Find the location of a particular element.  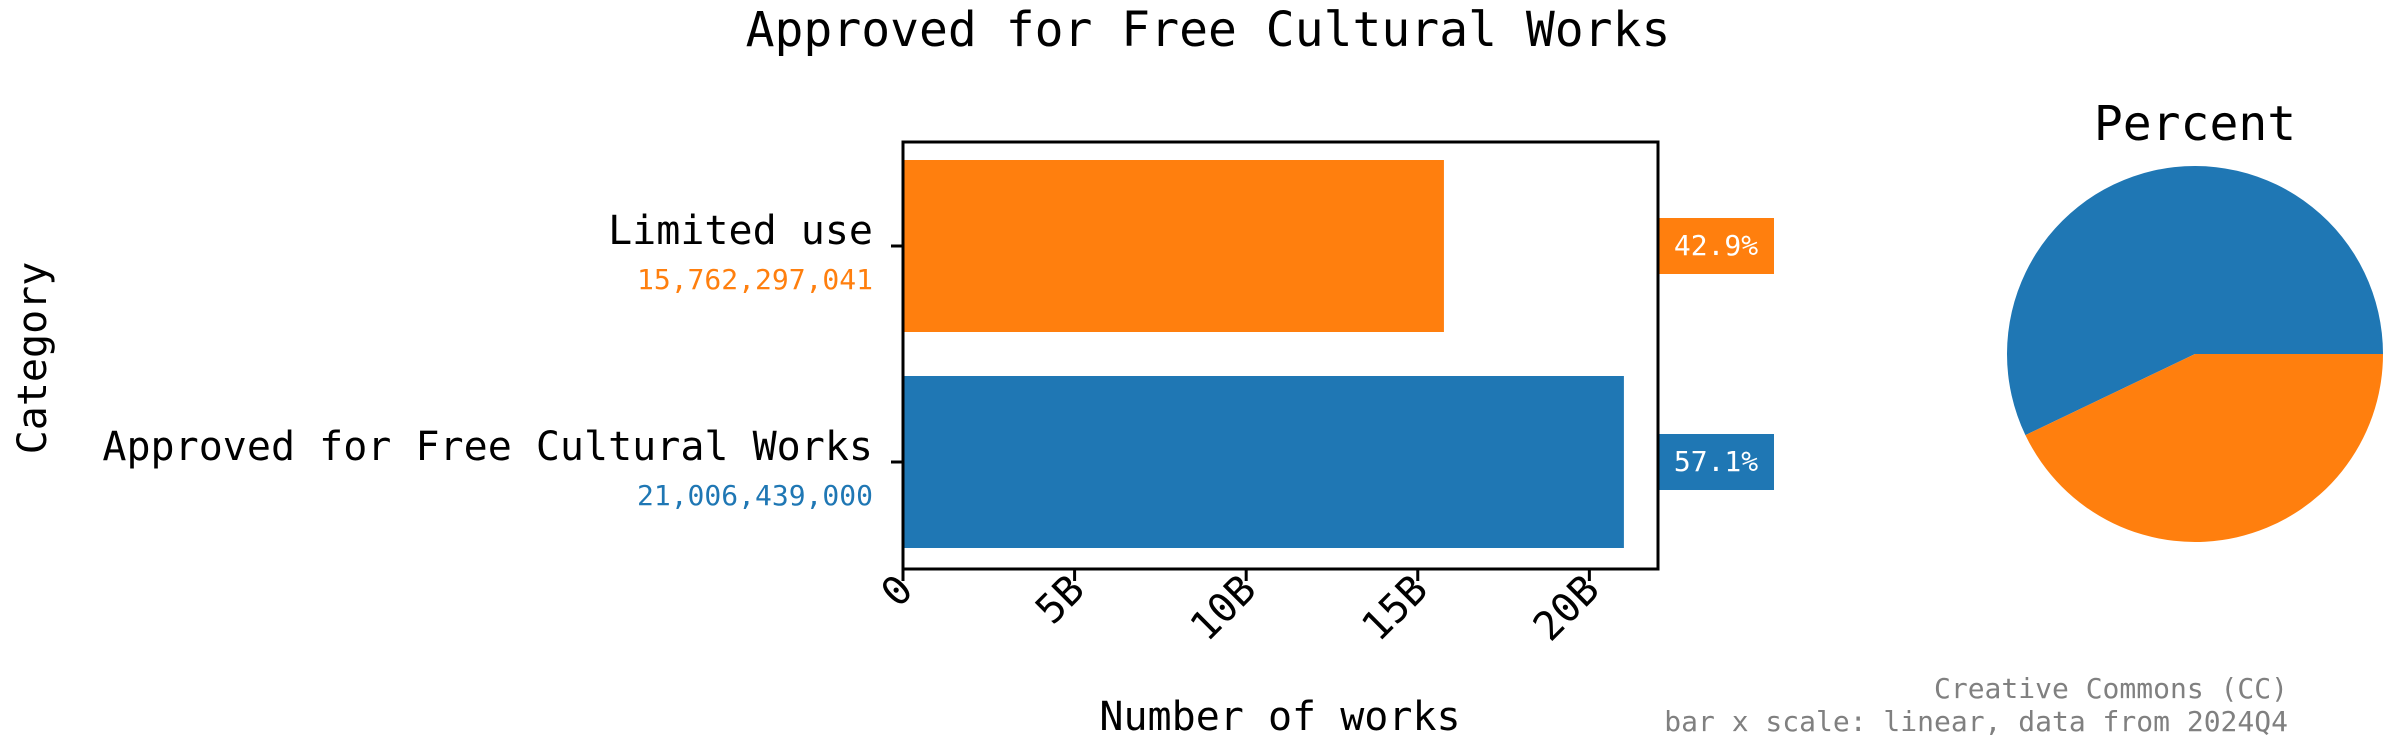

x-axis-label: Number of works is located at coordinates (1279, 717).